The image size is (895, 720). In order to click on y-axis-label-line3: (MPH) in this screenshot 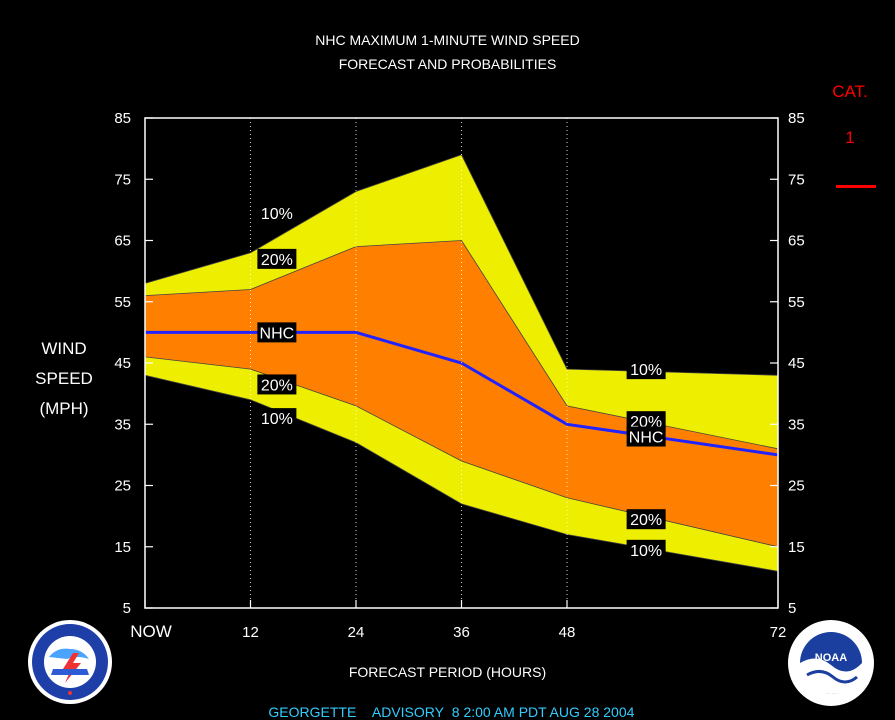, I will do `click(64, 408)`.